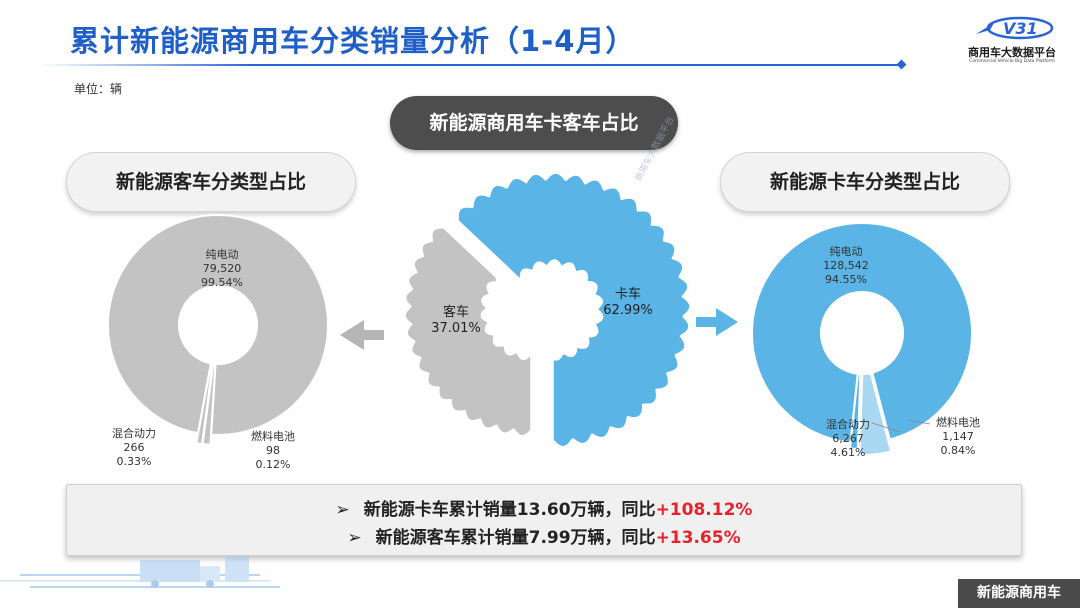 The image size is (1080, 608). I want to click on center-slice-bus, so click(468, 332).